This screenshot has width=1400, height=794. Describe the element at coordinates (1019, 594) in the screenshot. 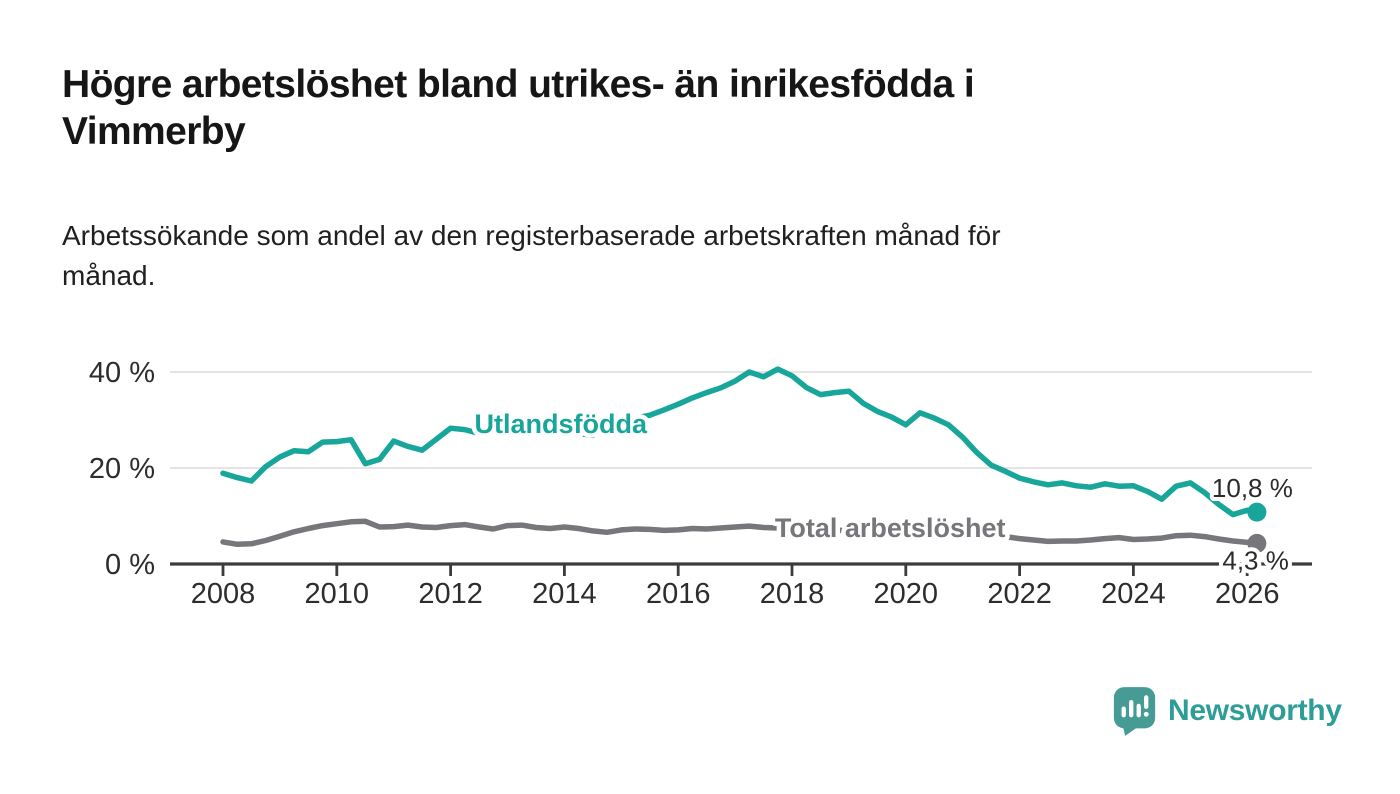

I see `x-axis-tick-label: 2022` at that location.